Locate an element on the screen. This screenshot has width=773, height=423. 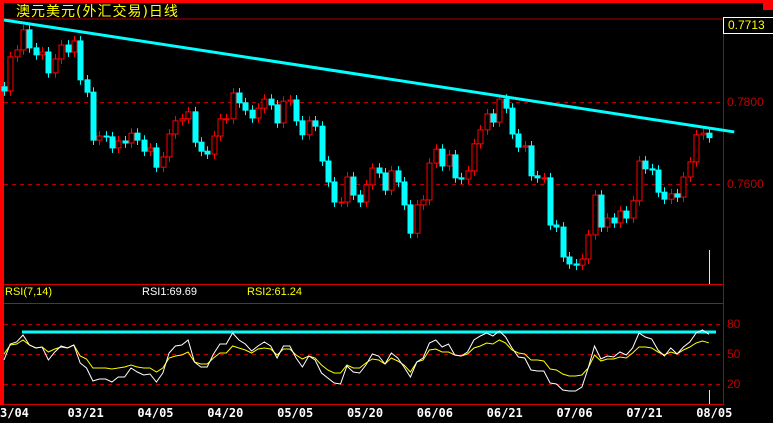
rsi-indicator-name: RSI(7,14) is located at coordinates (29, 292).